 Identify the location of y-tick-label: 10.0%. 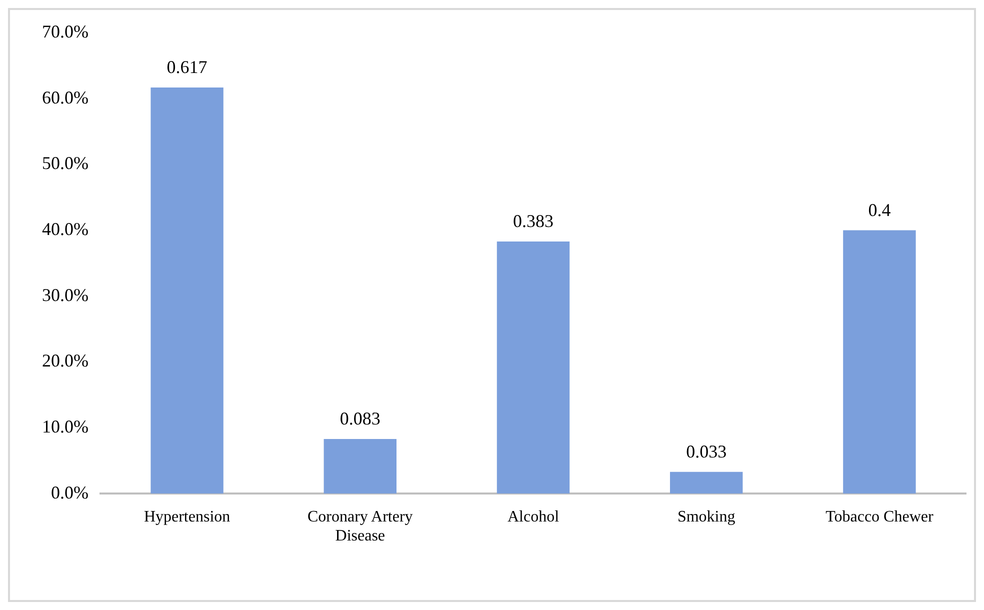
(65, 426).